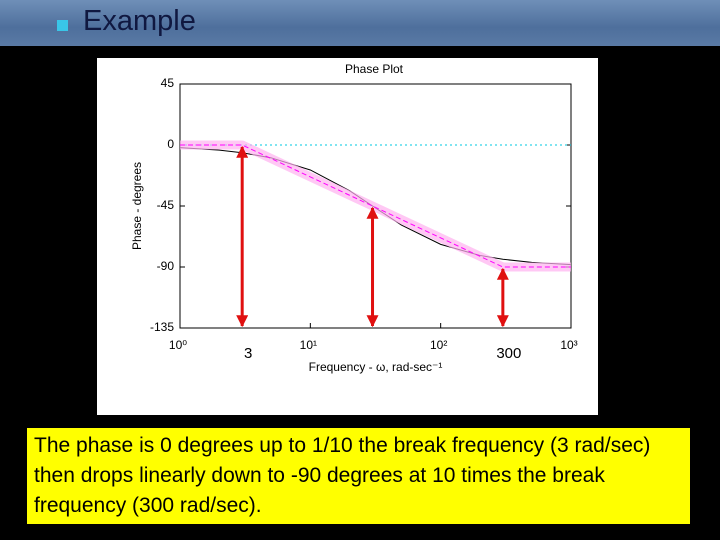 The width and height of the screenshot is (720, 540). I want to click on asymptote-band, so click(375, 206).